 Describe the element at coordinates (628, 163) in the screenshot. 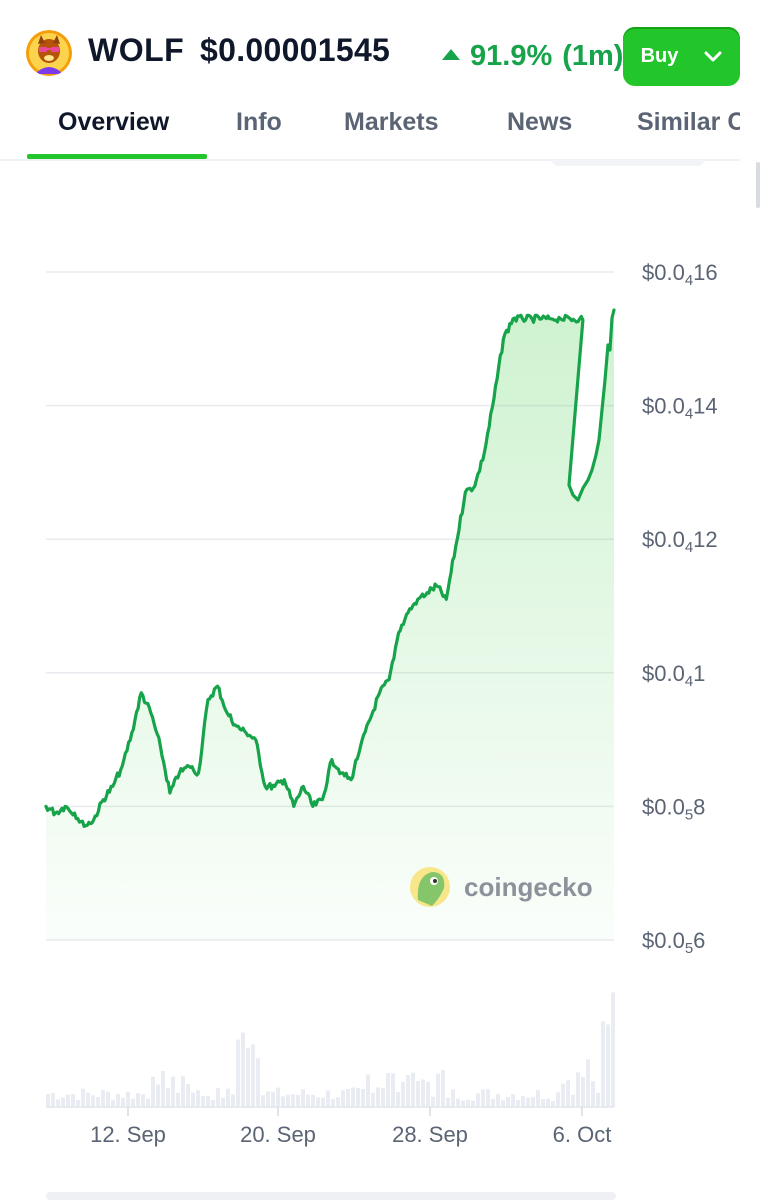

I see `tab-pill-shadow` at that location.